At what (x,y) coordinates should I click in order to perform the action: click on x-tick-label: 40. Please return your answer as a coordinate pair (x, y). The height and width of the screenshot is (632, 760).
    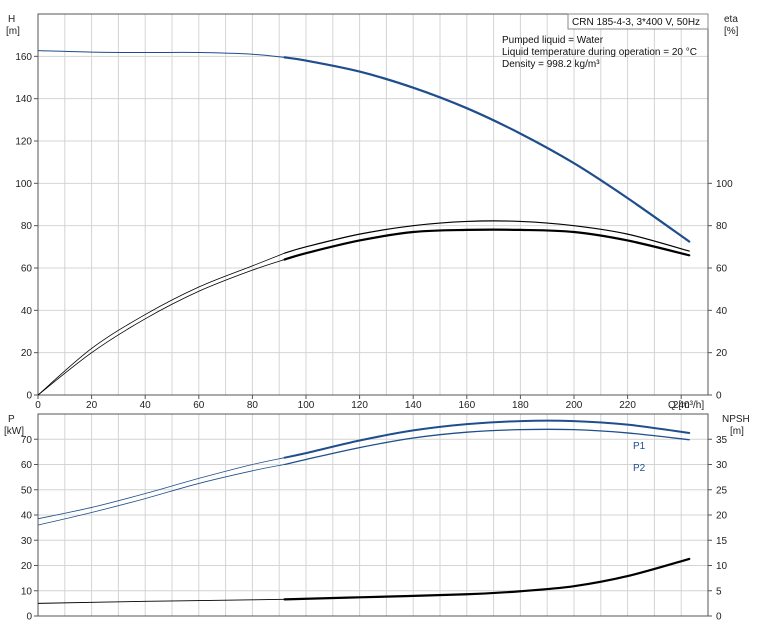
    Looking at the image, I should click on (146, 405).